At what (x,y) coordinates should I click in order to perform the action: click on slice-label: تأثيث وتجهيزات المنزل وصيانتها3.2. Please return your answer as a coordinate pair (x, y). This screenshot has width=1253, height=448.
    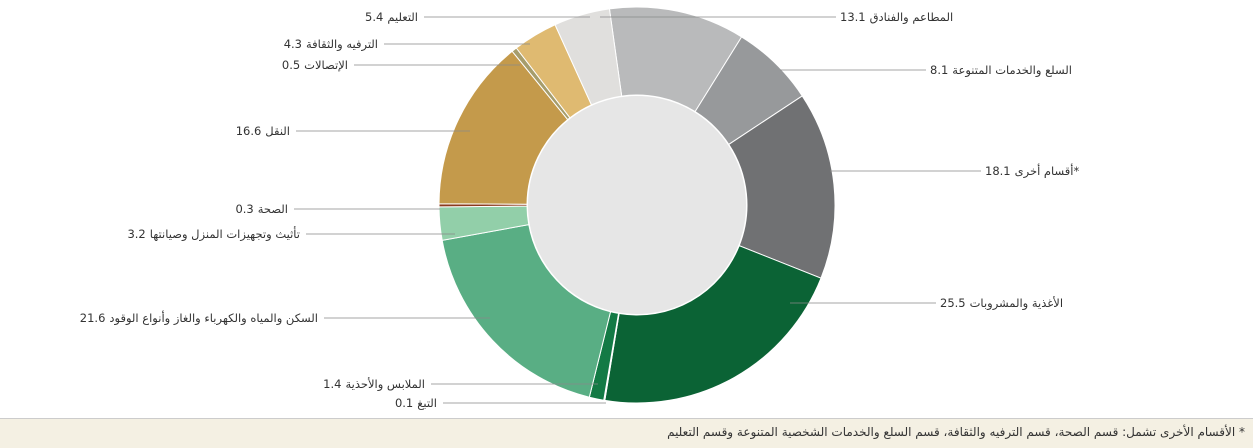
    Looking at the image, I should click on (213, 234).